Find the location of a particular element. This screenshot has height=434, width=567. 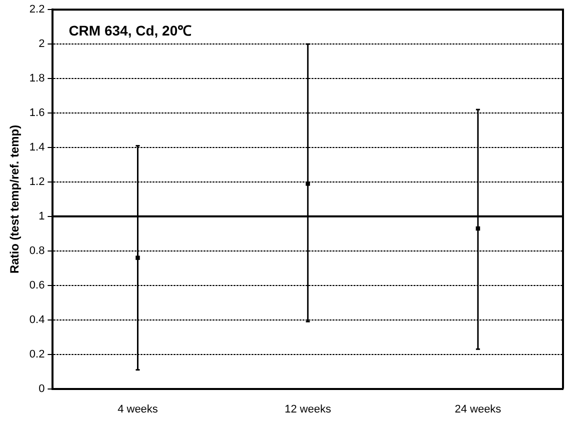

y-tick-label: 1.4 is located at coordinates (37, 148).